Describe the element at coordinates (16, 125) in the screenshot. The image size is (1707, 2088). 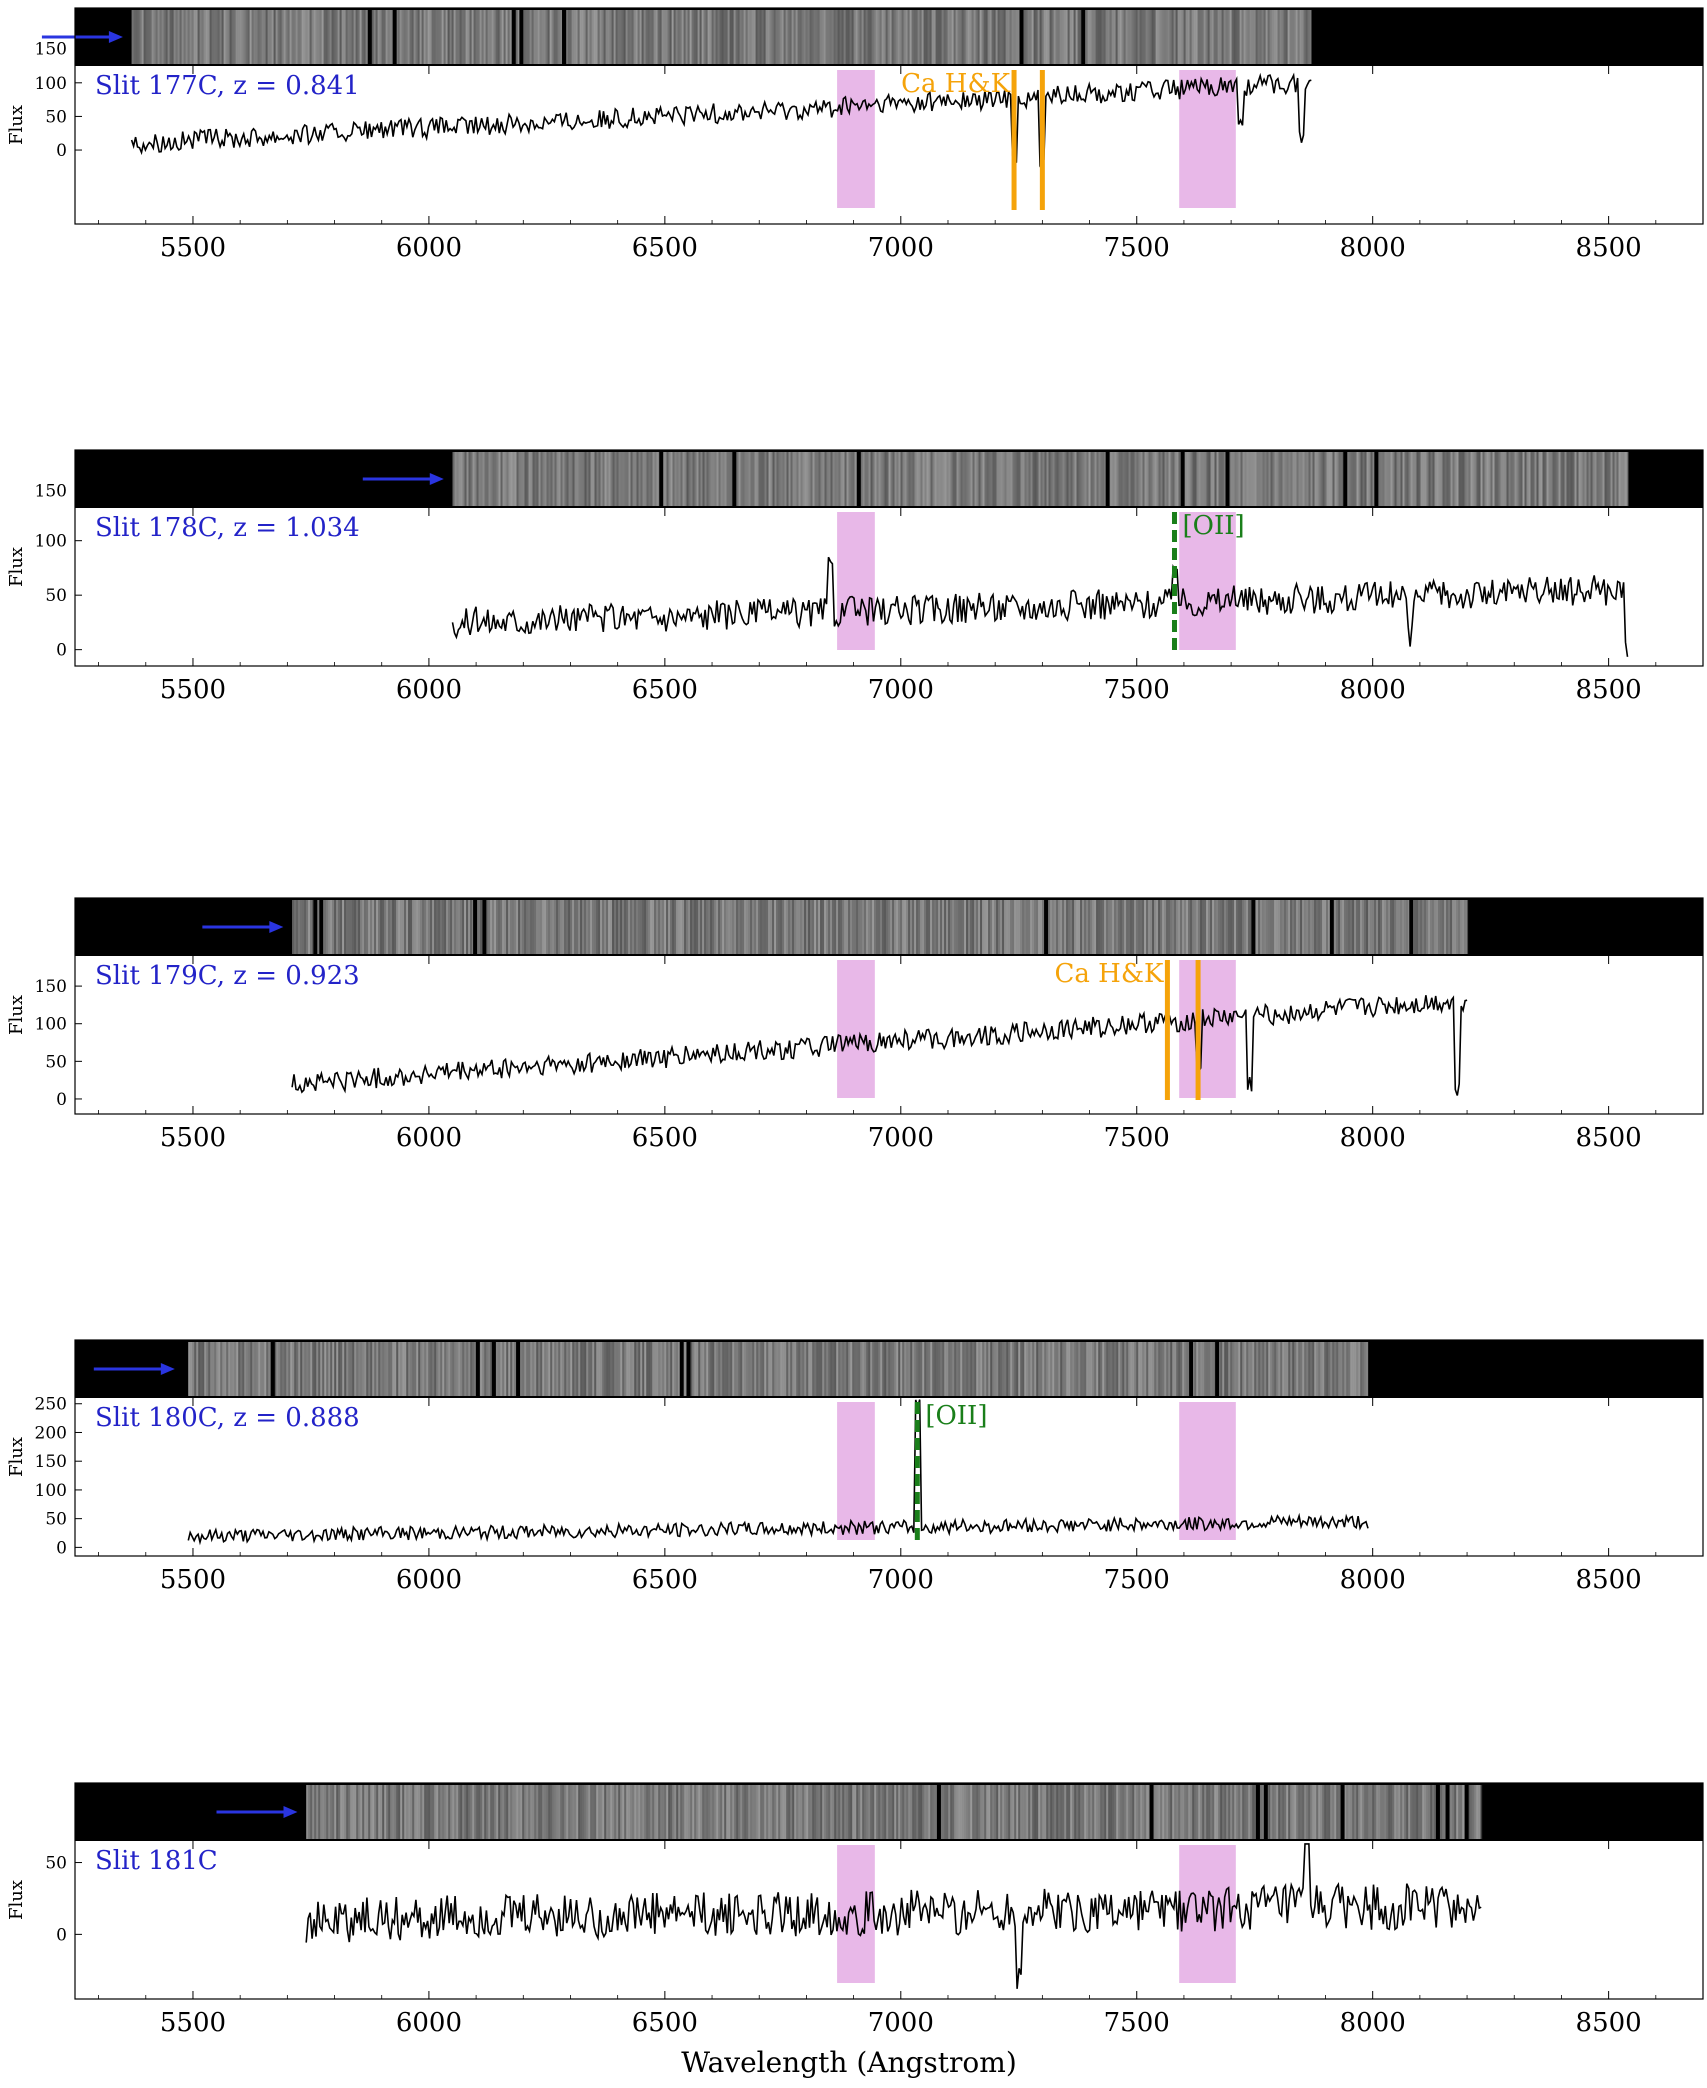
I see `ylabel: Flux` at that location.